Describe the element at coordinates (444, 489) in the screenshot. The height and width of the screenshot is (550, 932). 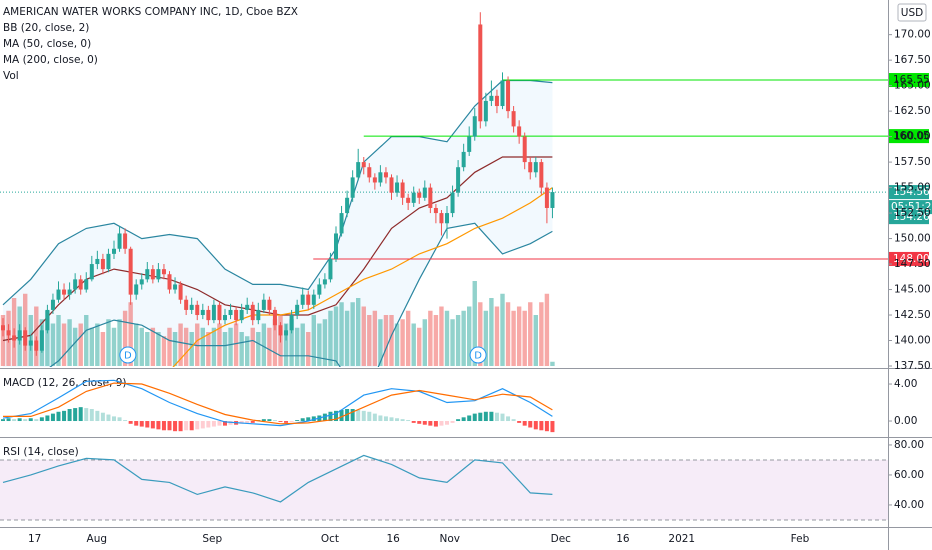
I see `rsi-band` at that location.